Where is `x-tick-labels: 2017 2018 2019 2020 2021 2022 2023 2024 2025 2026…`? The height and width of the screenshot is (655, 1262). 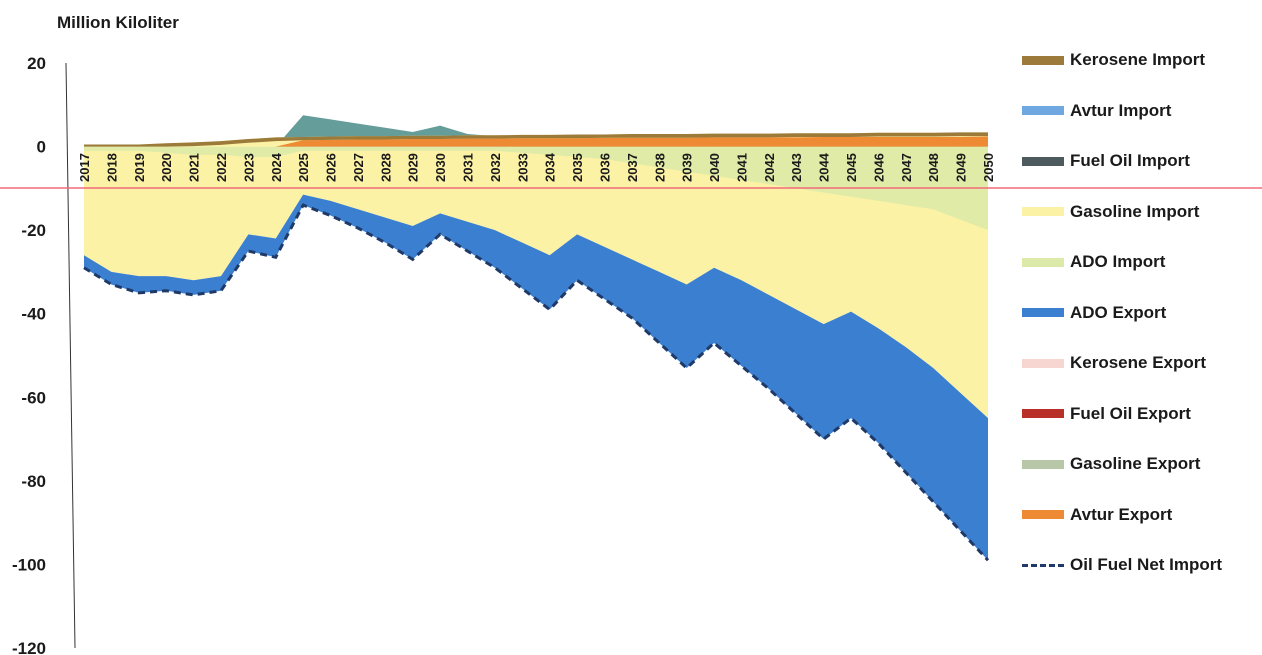 x-tick-labels: 2017 2018 2019 2020 2021 2022 2023 2024 2025 2026… is located at coordinates (536, 167).